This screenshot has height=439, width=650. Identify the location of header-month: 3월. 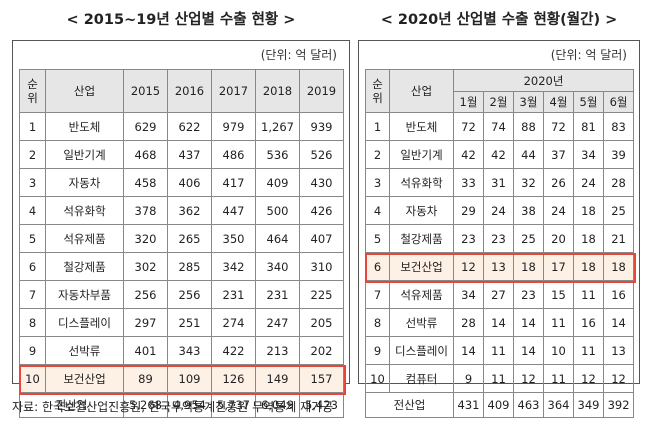
(528, 102).